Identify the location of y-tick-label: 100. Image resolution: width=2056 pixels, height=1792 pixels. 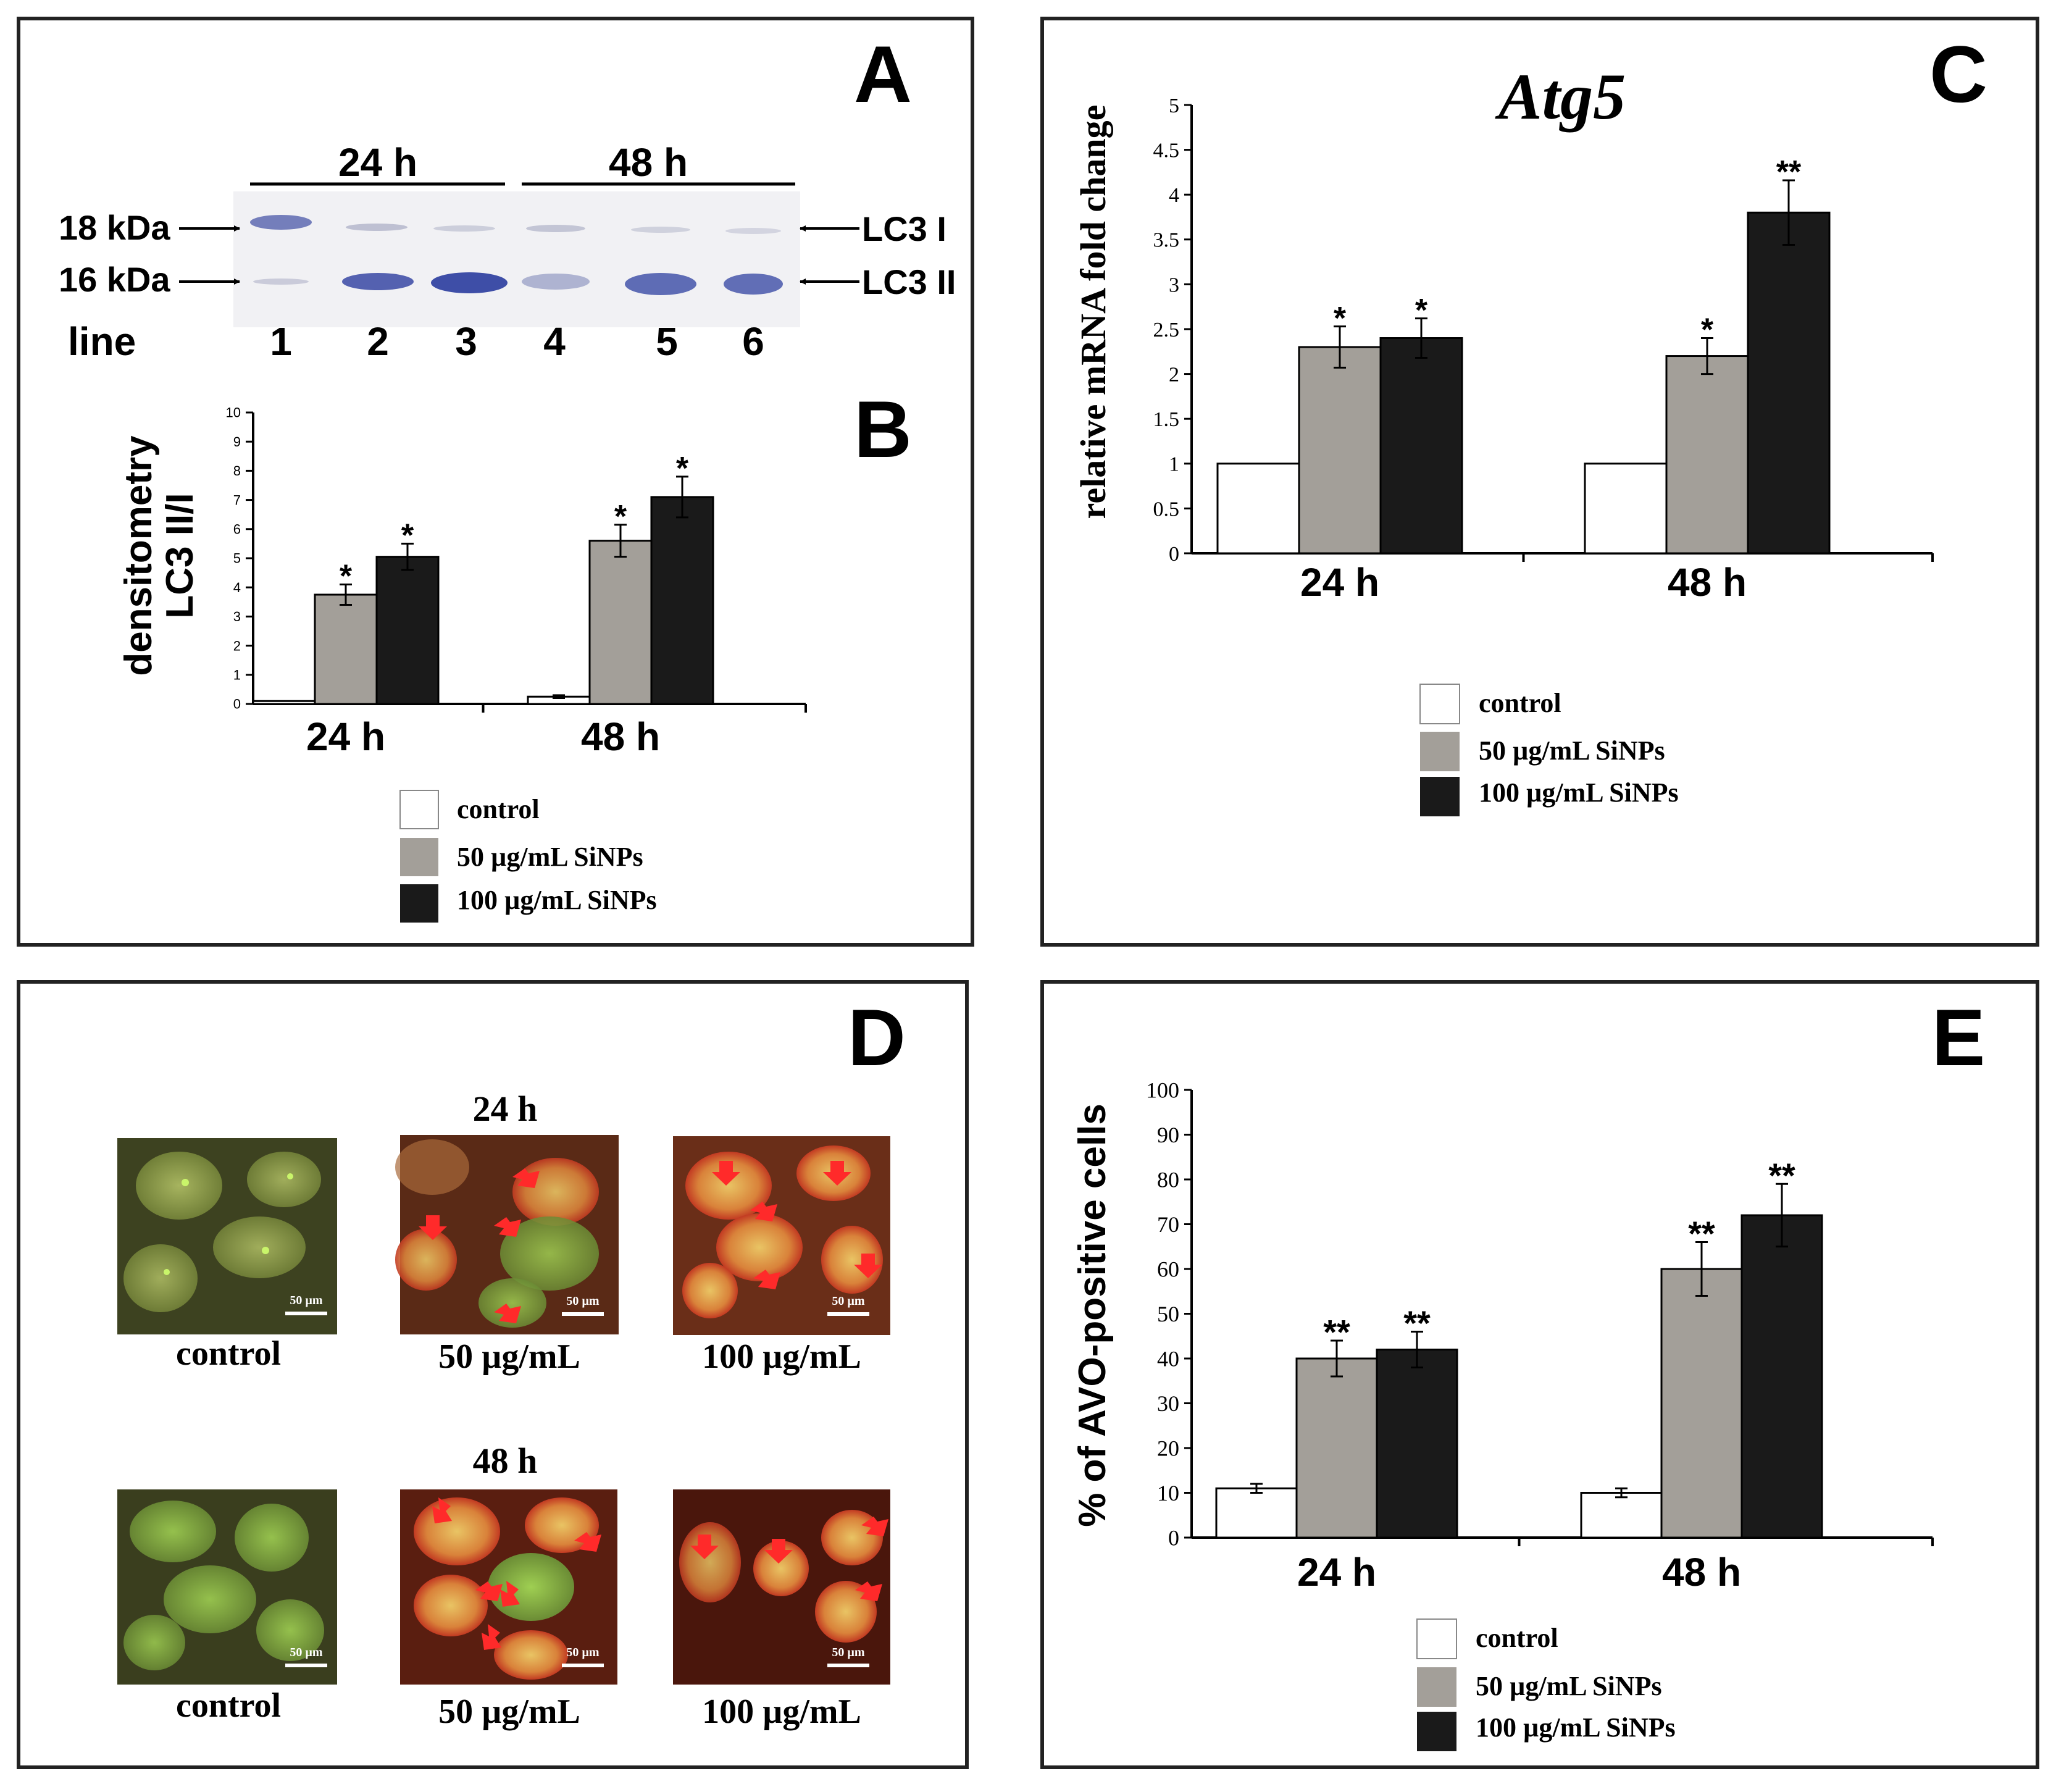
(1162, 1090).